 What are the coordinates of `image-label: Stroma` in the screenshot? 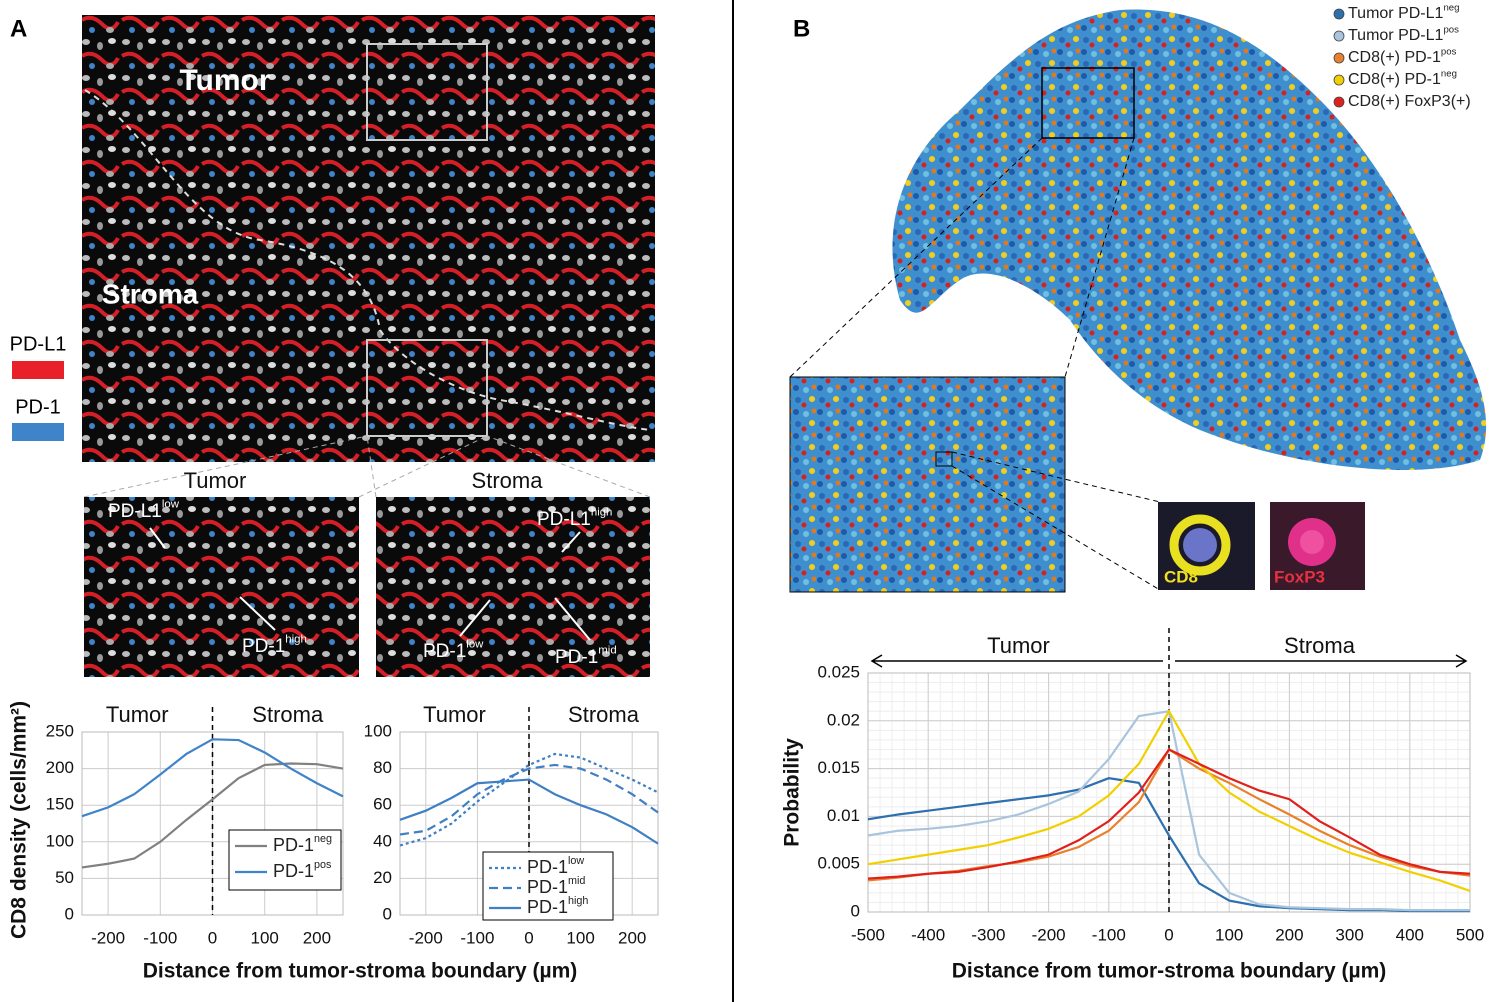 It's located at (150, 293).